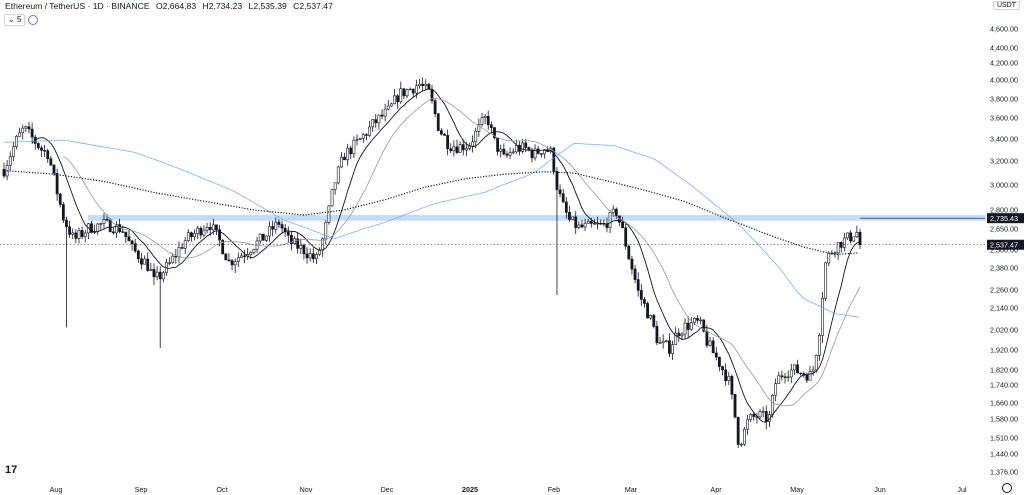  Describe the element at coordinates (1004, 80) in the screenshot. I see `y-tick-label: 4,000.00` at that location.